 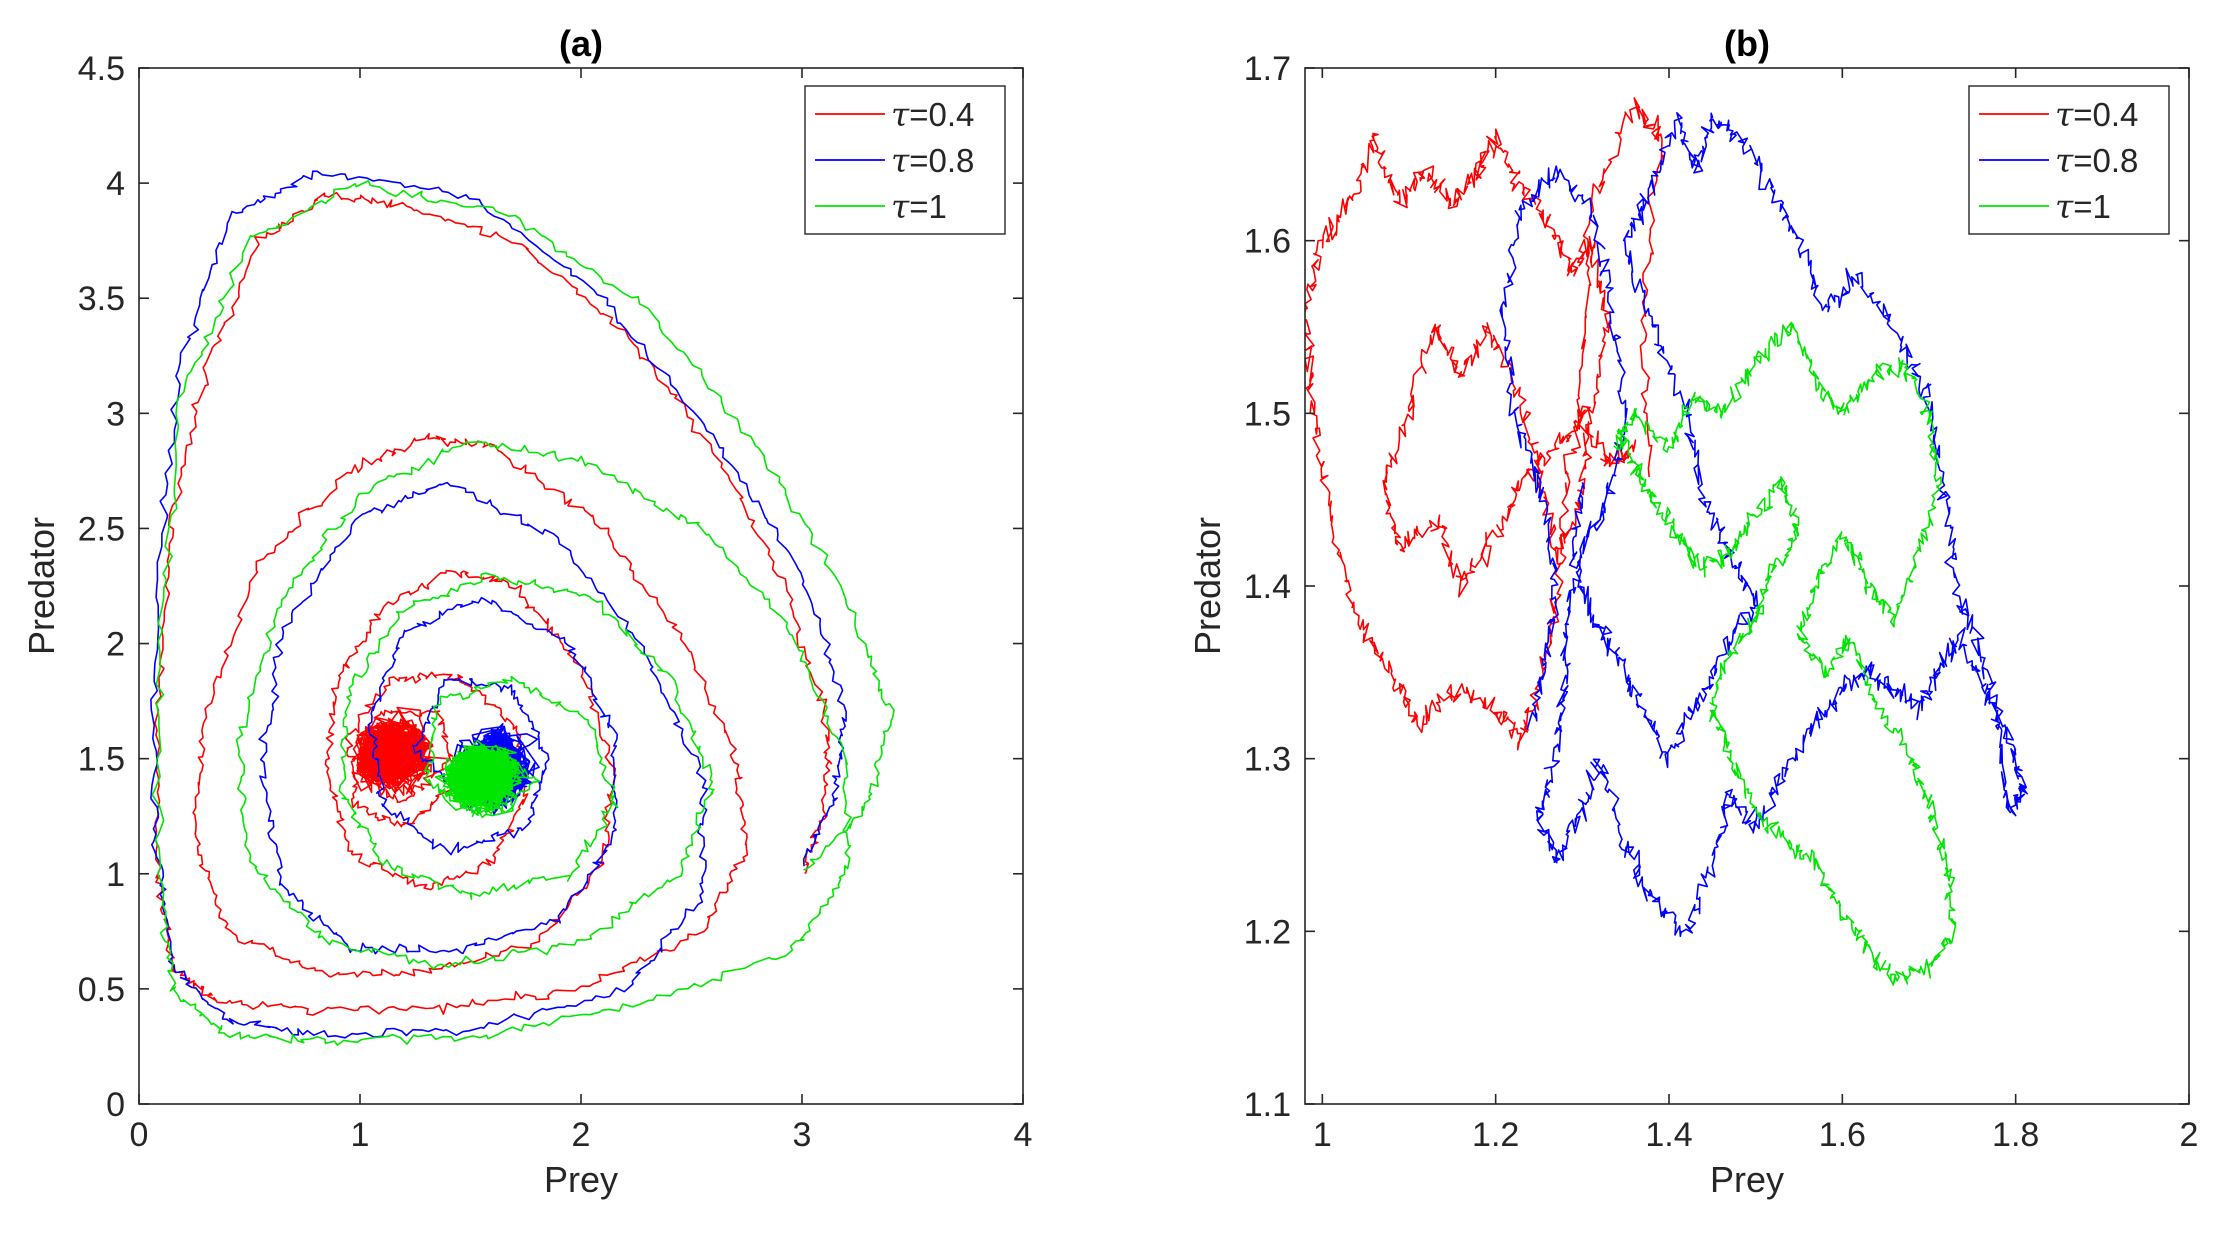 I want to click on legend-box, so click(x=2069, y=160).